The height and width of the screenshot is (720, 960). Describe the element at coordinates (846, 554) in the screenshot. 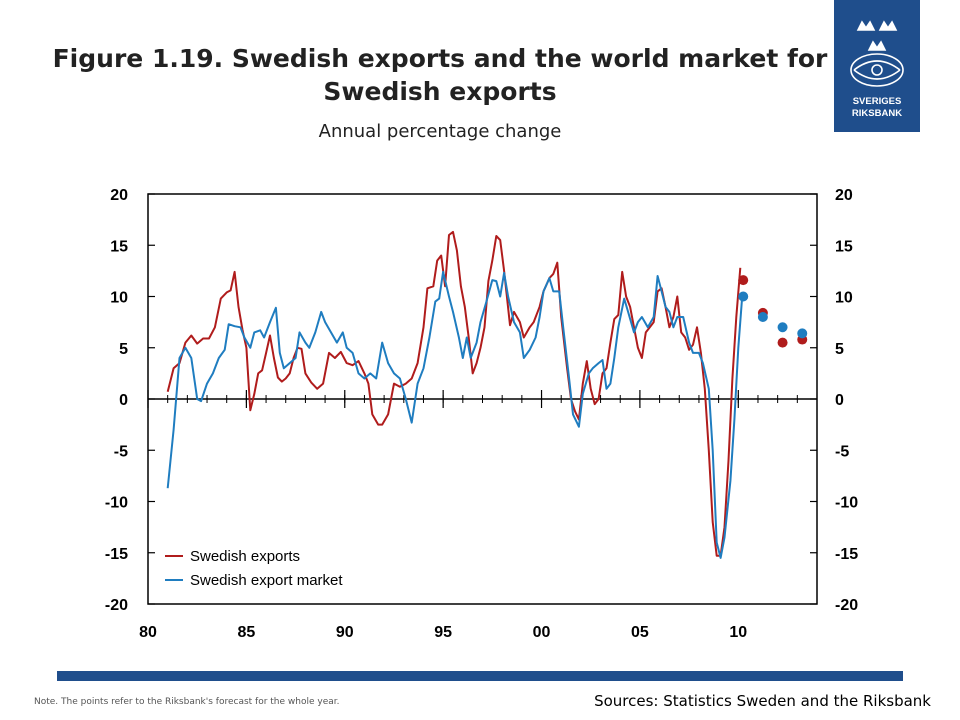

I see `y-tick-label-right: -15` at that location.